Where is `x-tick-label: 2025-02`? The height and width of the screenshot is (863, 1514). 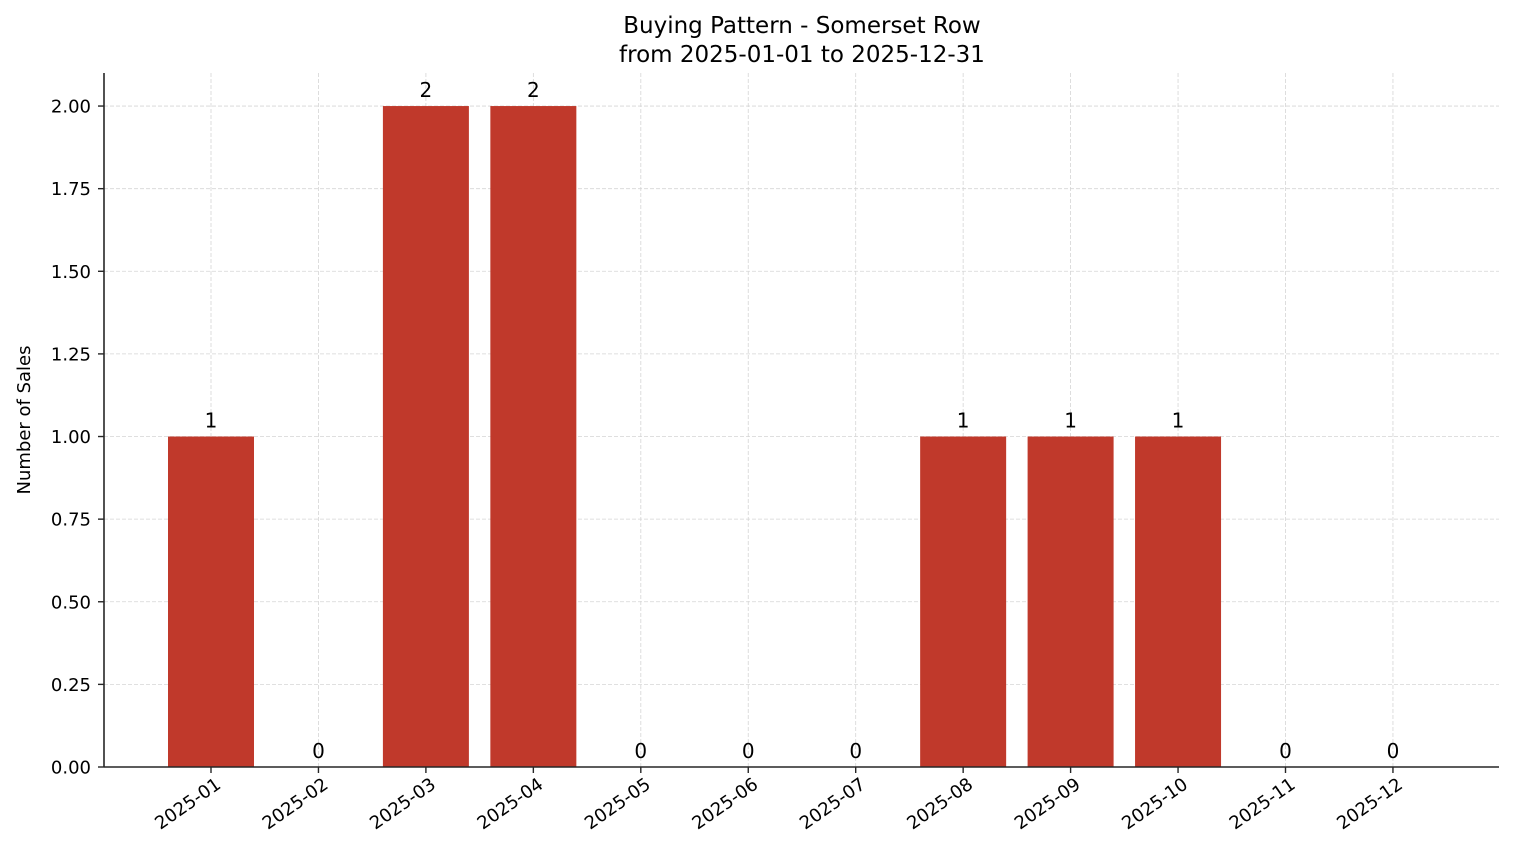
x-tick-label: 2025-02 is located at coordinates (296, 804).